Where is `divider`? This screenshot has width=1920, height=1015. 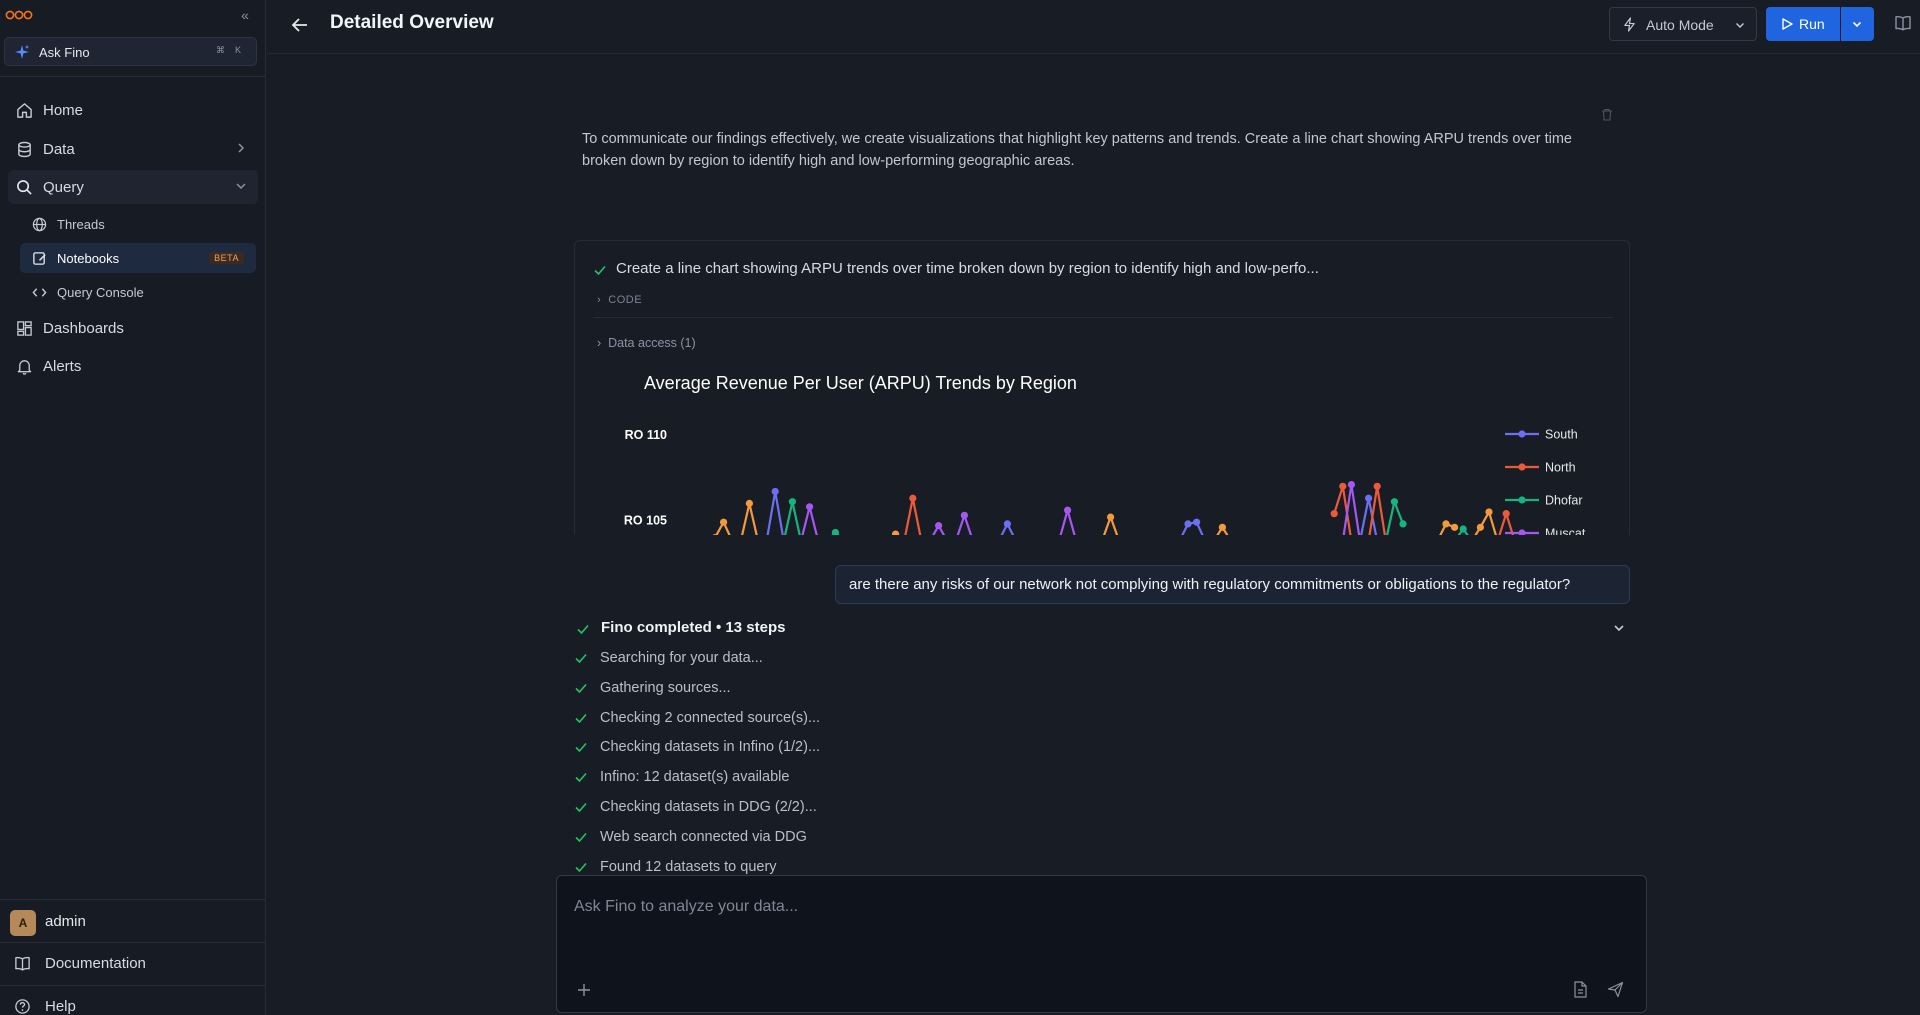
divider is located at coordinates (1103, 317).